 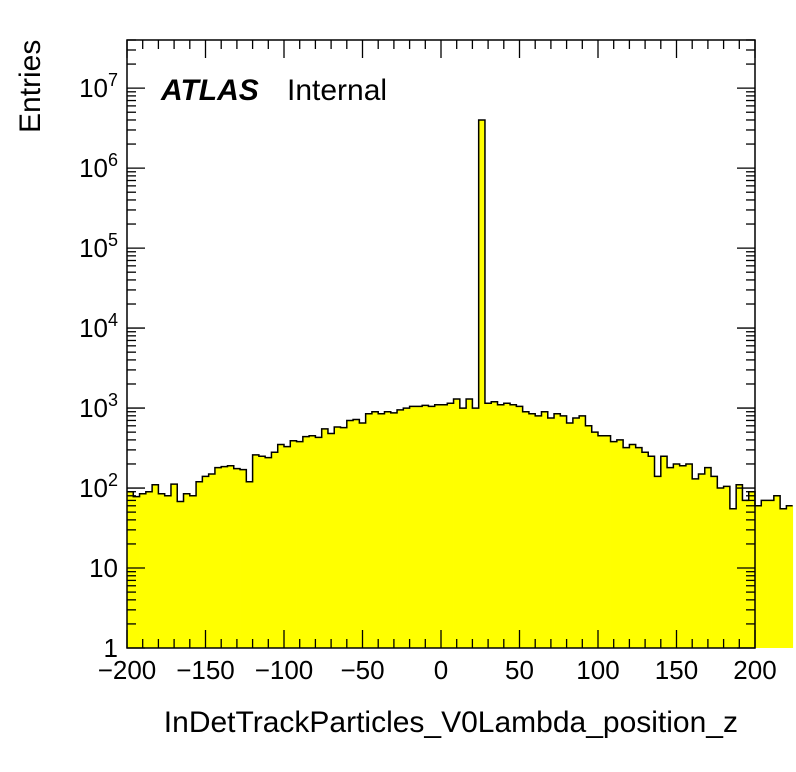 I want to click on x-tick-label: 0, so click(x=441, y=670).